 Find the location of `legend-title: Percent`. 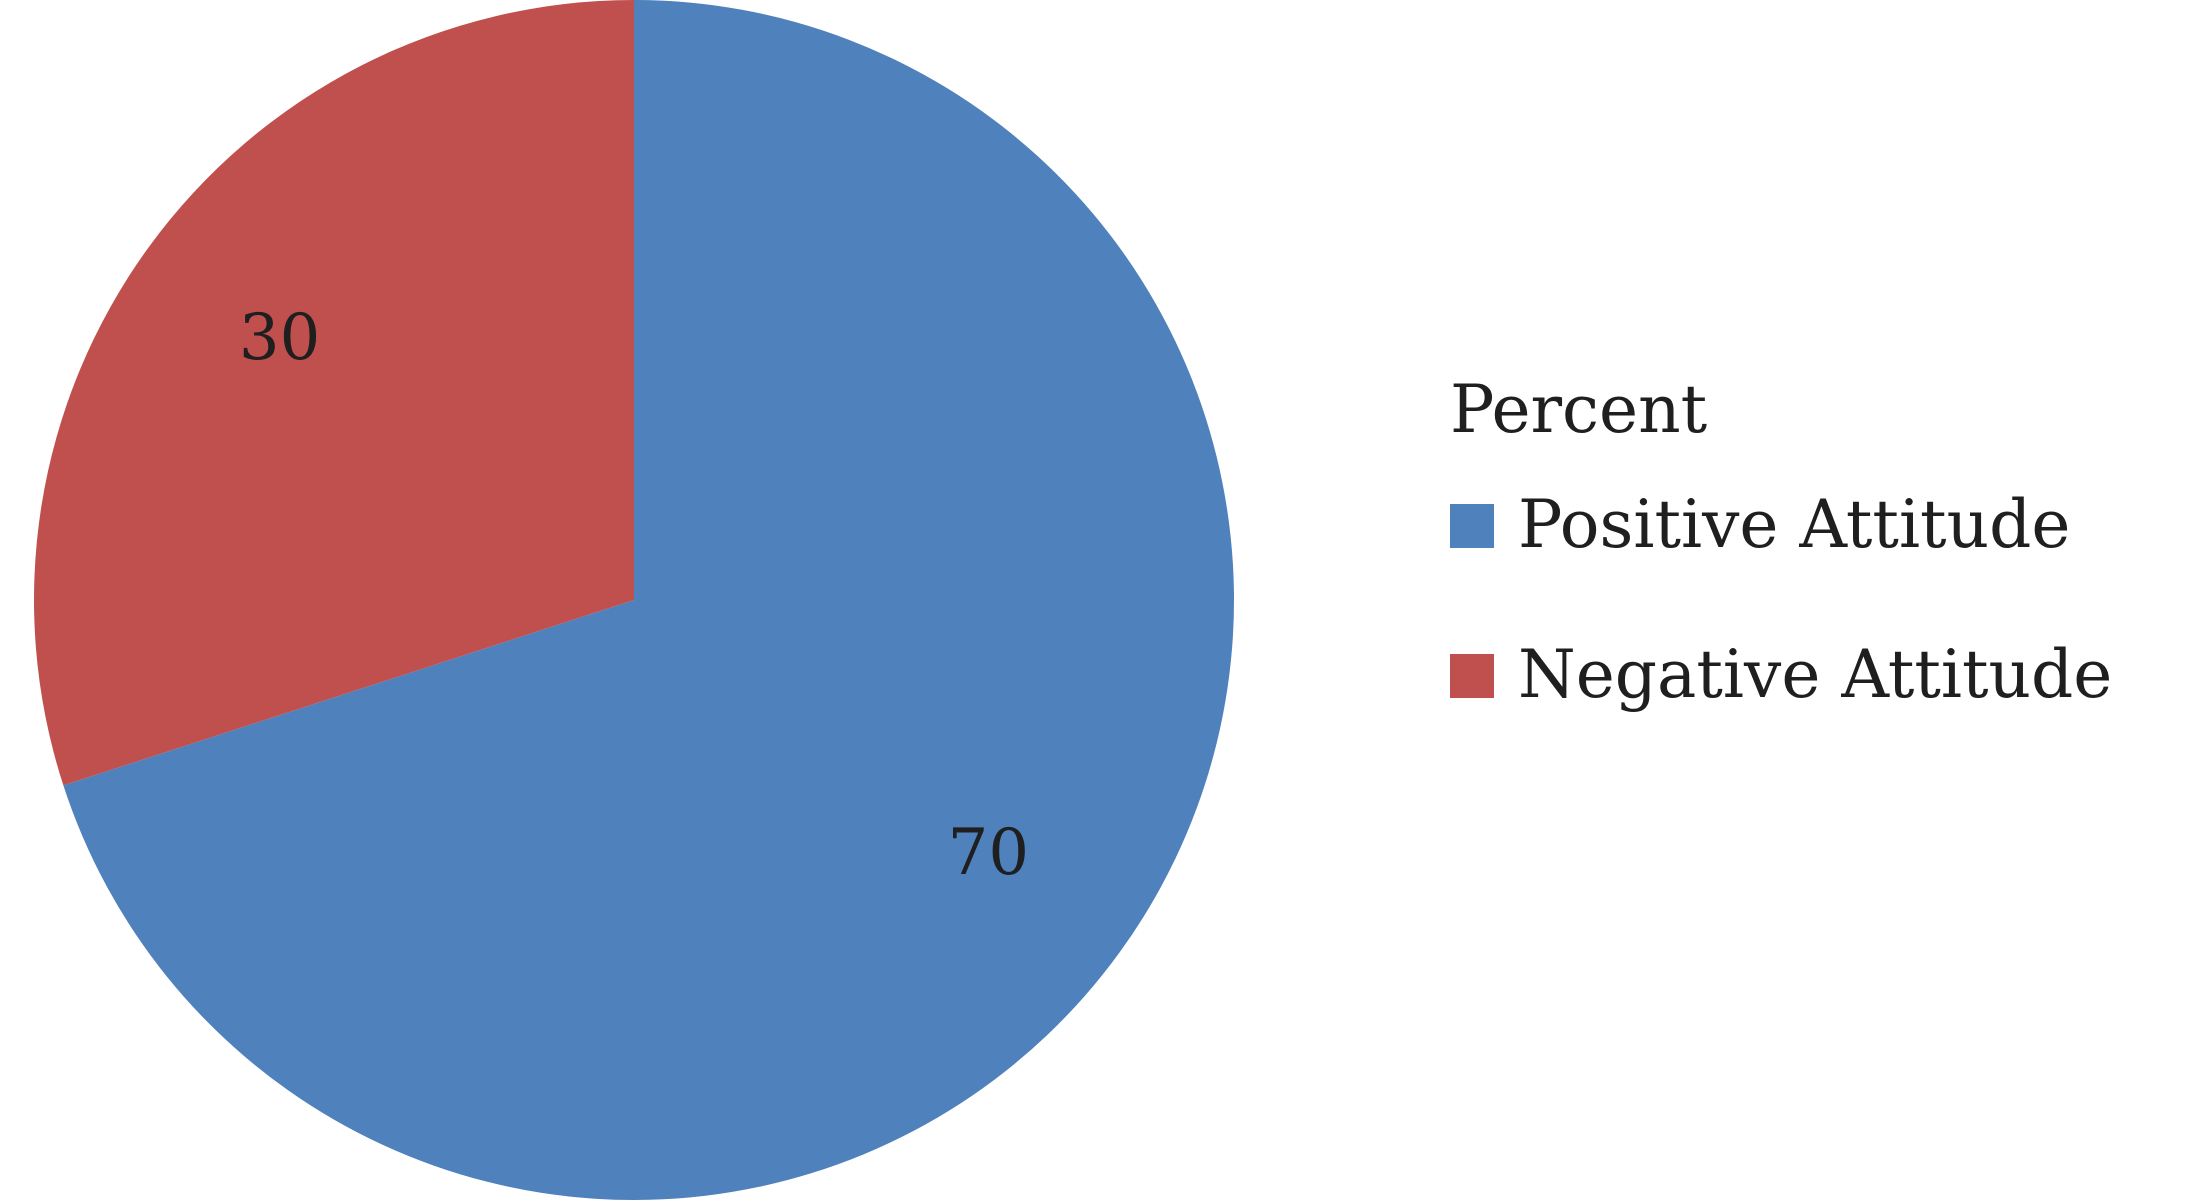

legend-title: Percent is located at coordinates (1578, 409).